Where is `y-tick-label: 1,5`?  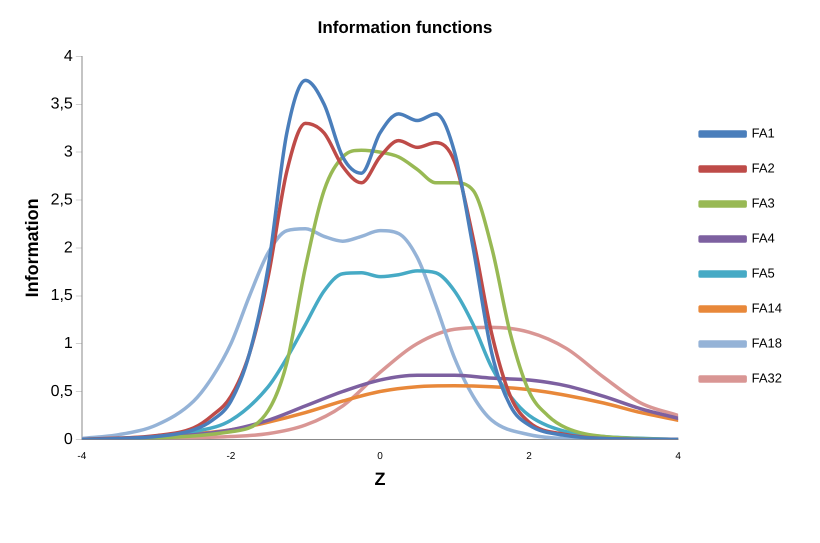
y-tick-label: 1,5 is located at coordinates (61, 295).